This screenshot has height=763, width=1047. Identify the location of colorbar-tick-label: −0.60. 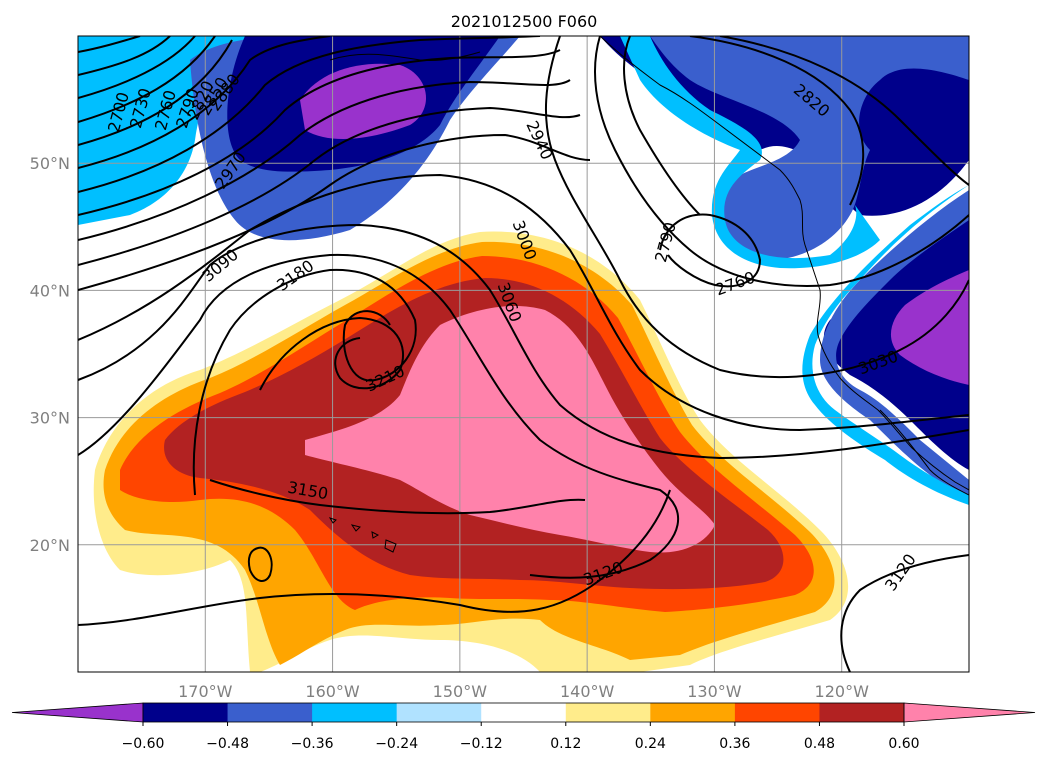
(143, 744).